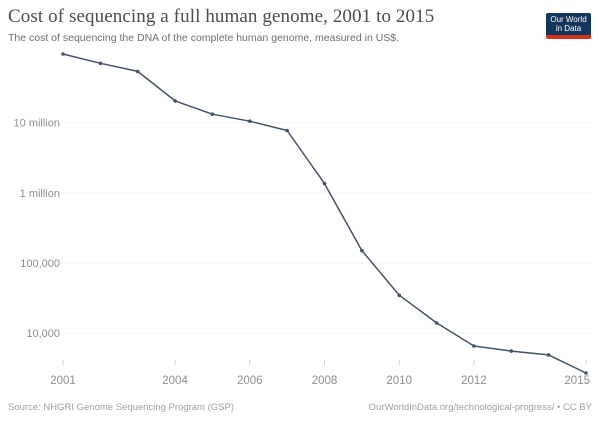  I want to click on data-point-2008, so click(324, 183).